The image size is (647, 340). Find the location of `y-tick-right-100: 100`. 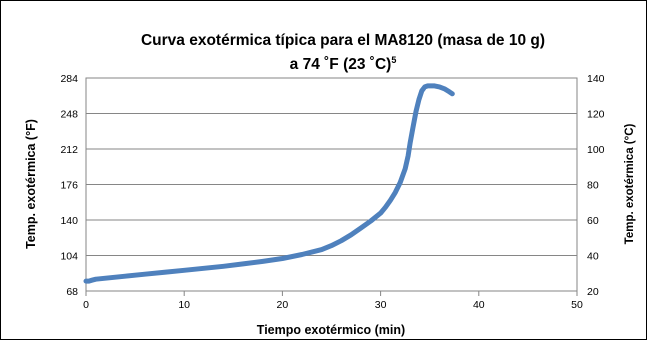

y-tick-right-100: 100 is located at coordinates (596, 150).